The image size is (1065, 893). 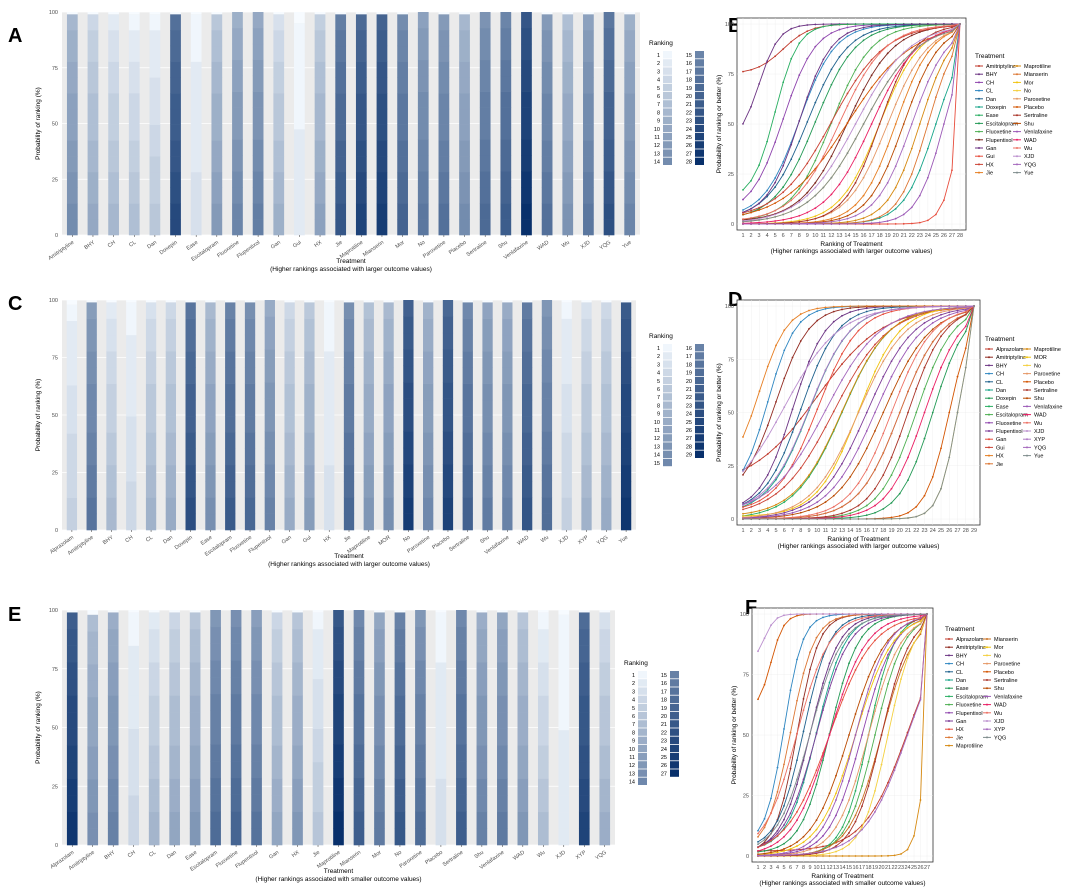 What do you see at coordinates (989, 174) in the screenshot?
I see `legend-label: Jie` at bounding box center [989, 174].